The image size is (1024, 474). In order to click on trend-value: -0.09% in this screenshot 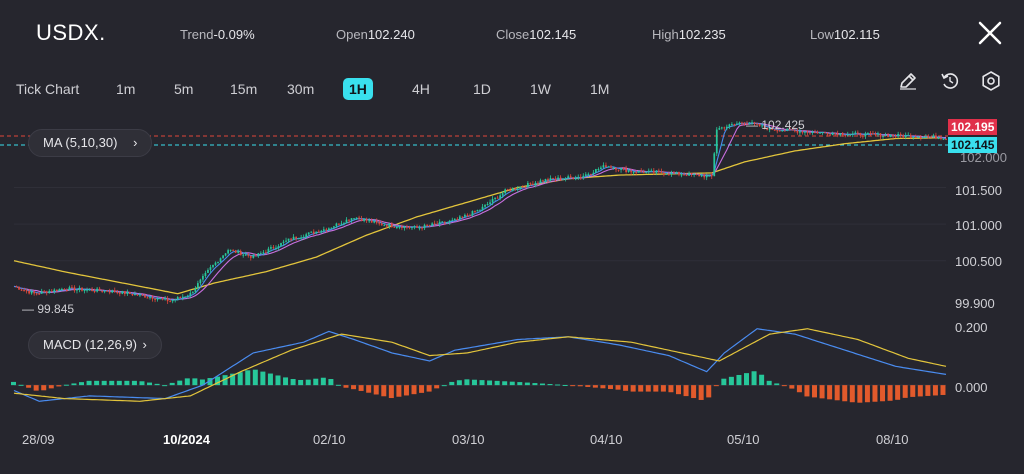, I will do `click(234, 34)`.